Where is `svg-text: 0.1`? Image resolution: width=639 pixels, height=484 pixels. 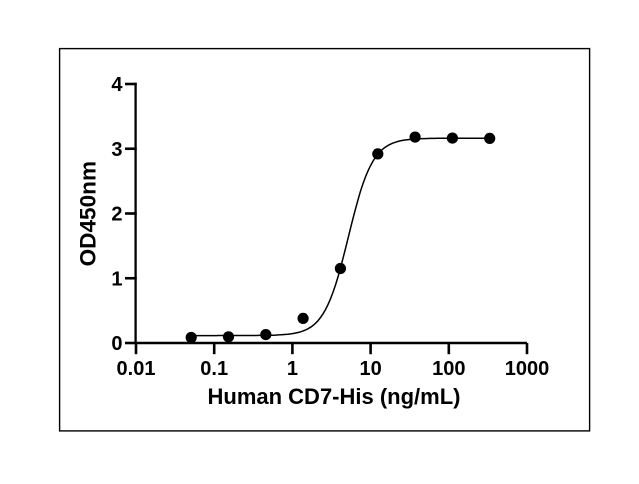
svg-text: 0.1 is located at coordinates (214, 369).